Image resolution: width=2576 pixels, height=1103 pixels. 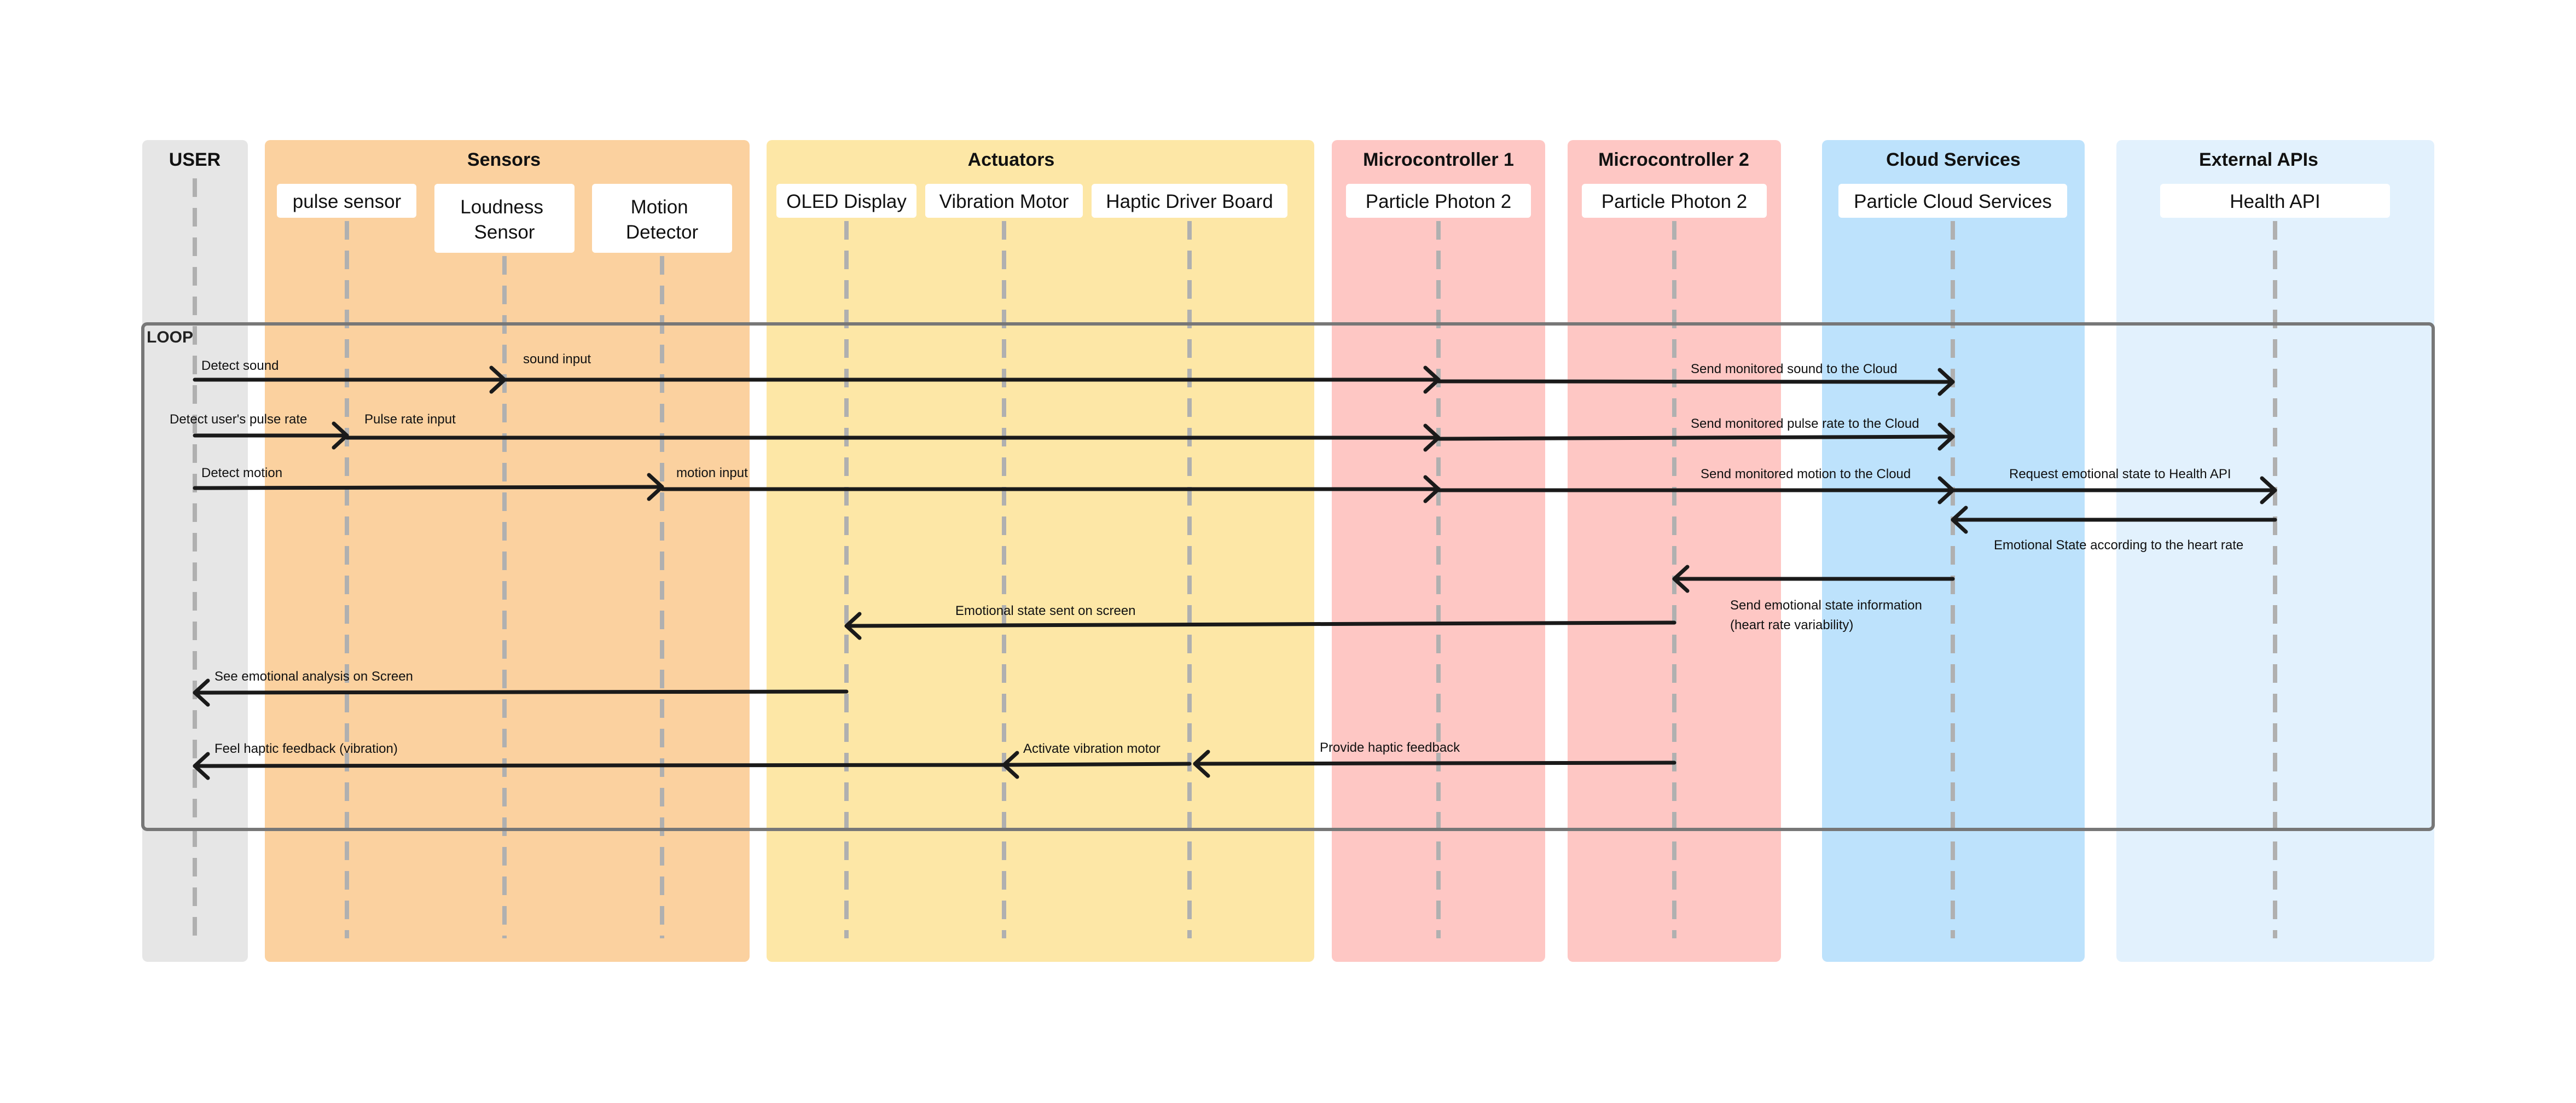 I want to click on message-haptic-feedback-label: Provide haptic feedback, so click(x=1390, y=748).